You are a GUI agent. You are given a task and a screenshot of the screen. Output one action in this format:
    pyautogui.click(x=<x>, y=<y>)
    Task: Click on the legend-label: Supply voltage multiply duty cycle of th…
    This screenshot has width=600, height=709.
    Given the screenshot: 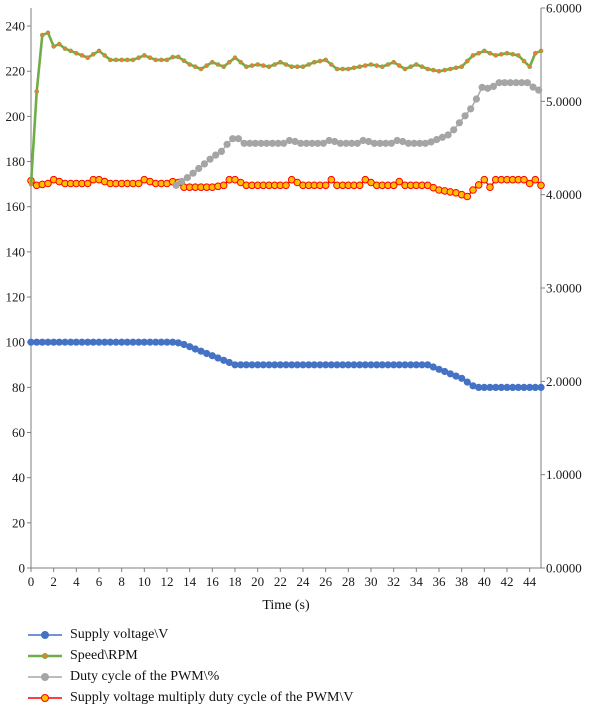 What is the action you would take?
    pyautogui.click(x=212, y=697)
    